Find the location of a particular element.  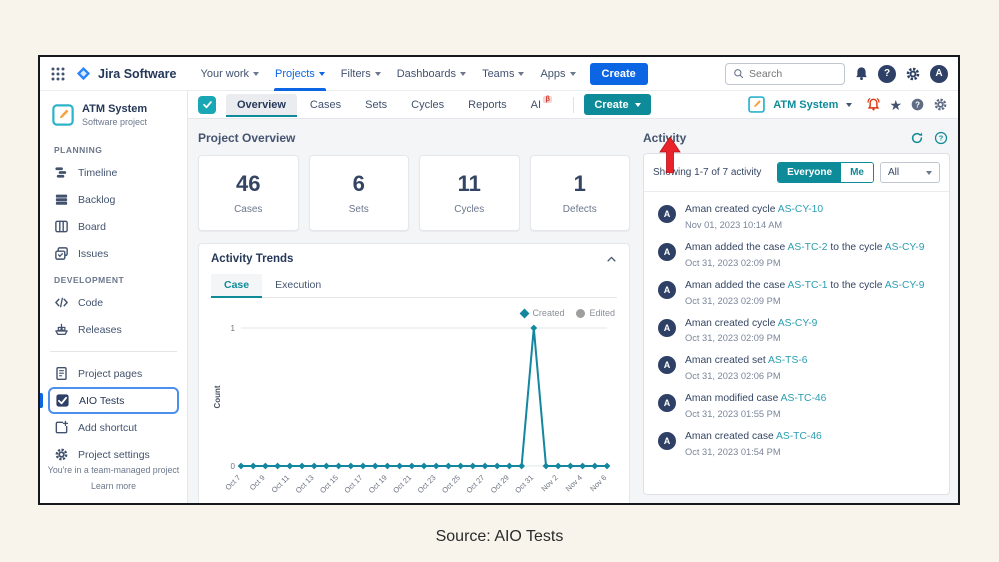

stat-card-sets: 6 Sets is located at coordinates (358, 193).